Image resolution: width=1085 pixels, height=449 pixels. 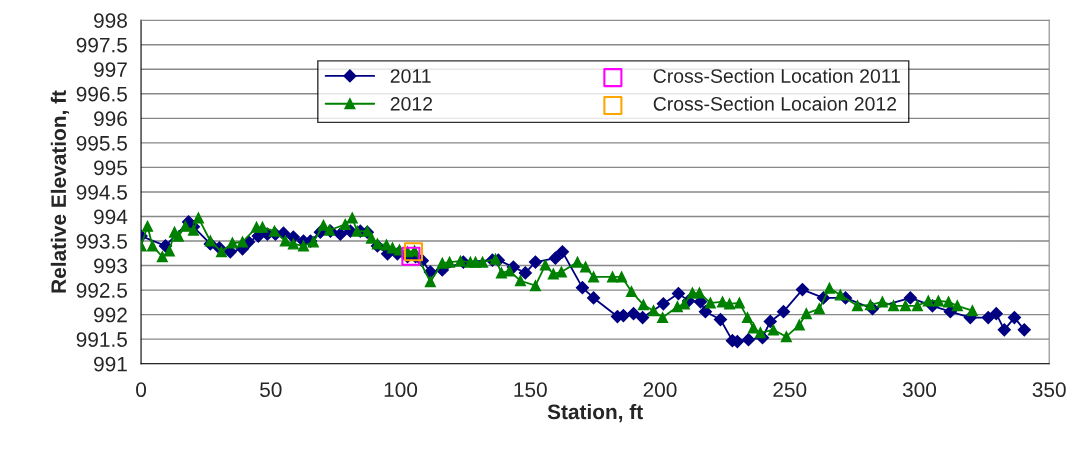 I want to click on y-tick-label: 998, so click(x=110, y=20).